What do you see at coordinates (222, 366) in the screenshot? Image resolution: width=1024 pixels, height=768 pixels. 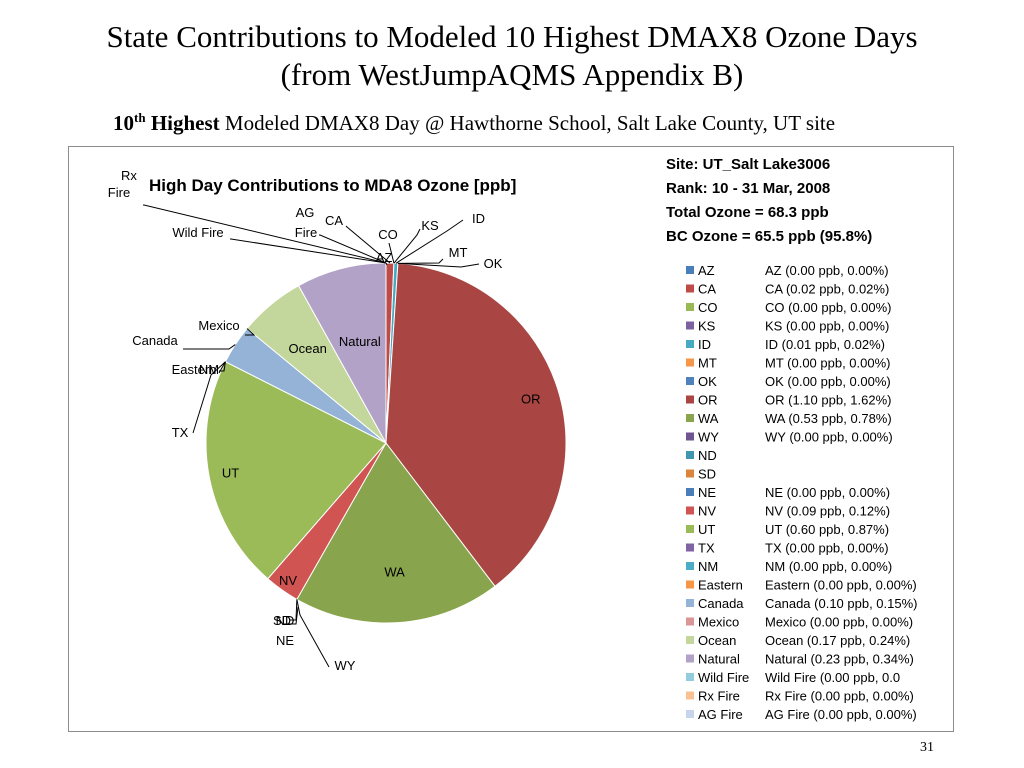 I see `leader-line-eastern` at bounding box center [222, 366].